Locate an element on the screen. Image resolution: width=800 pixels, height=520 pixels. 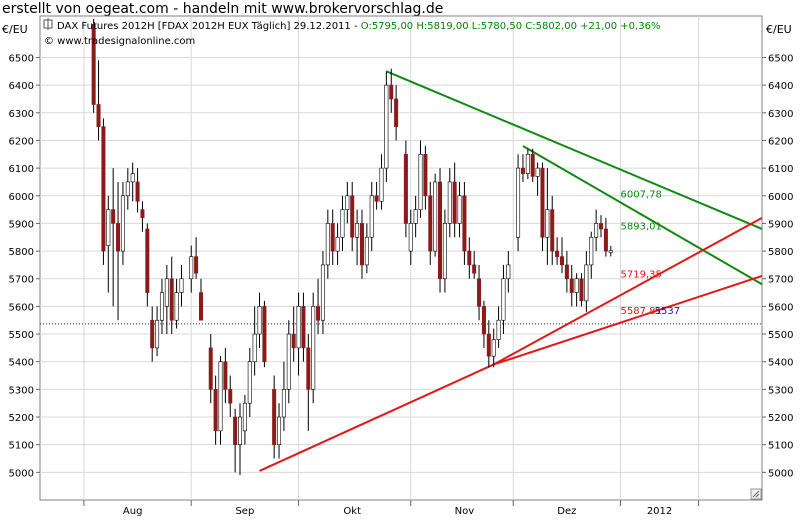
y-unit-left: €/EU is located at coordinates (15, 29).